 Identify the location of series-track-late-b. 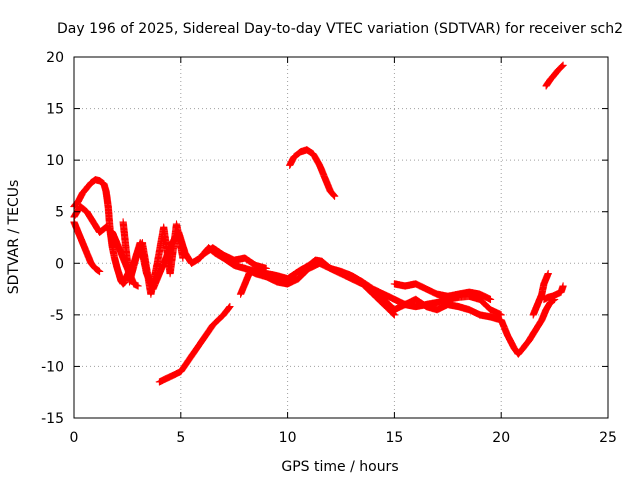
(426, 304).